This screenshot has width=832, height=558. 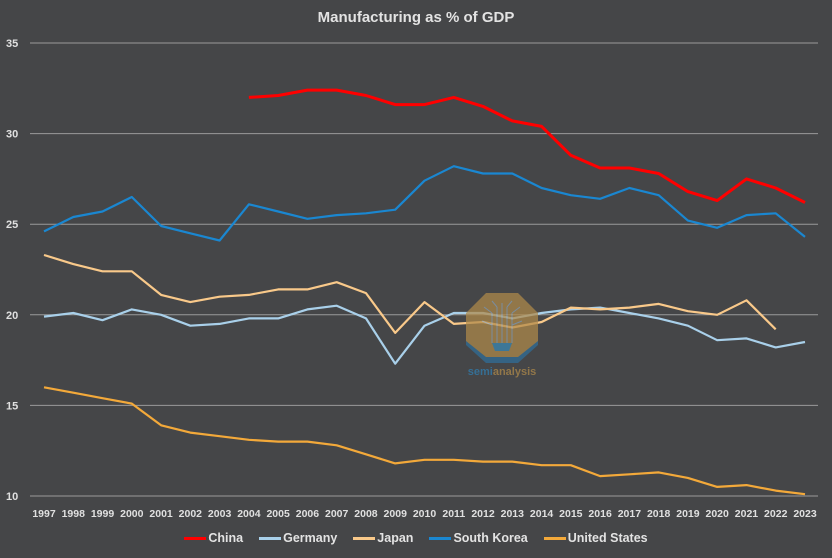 I want to click on x-tick-label: 2021, so click(x=747, y=514).